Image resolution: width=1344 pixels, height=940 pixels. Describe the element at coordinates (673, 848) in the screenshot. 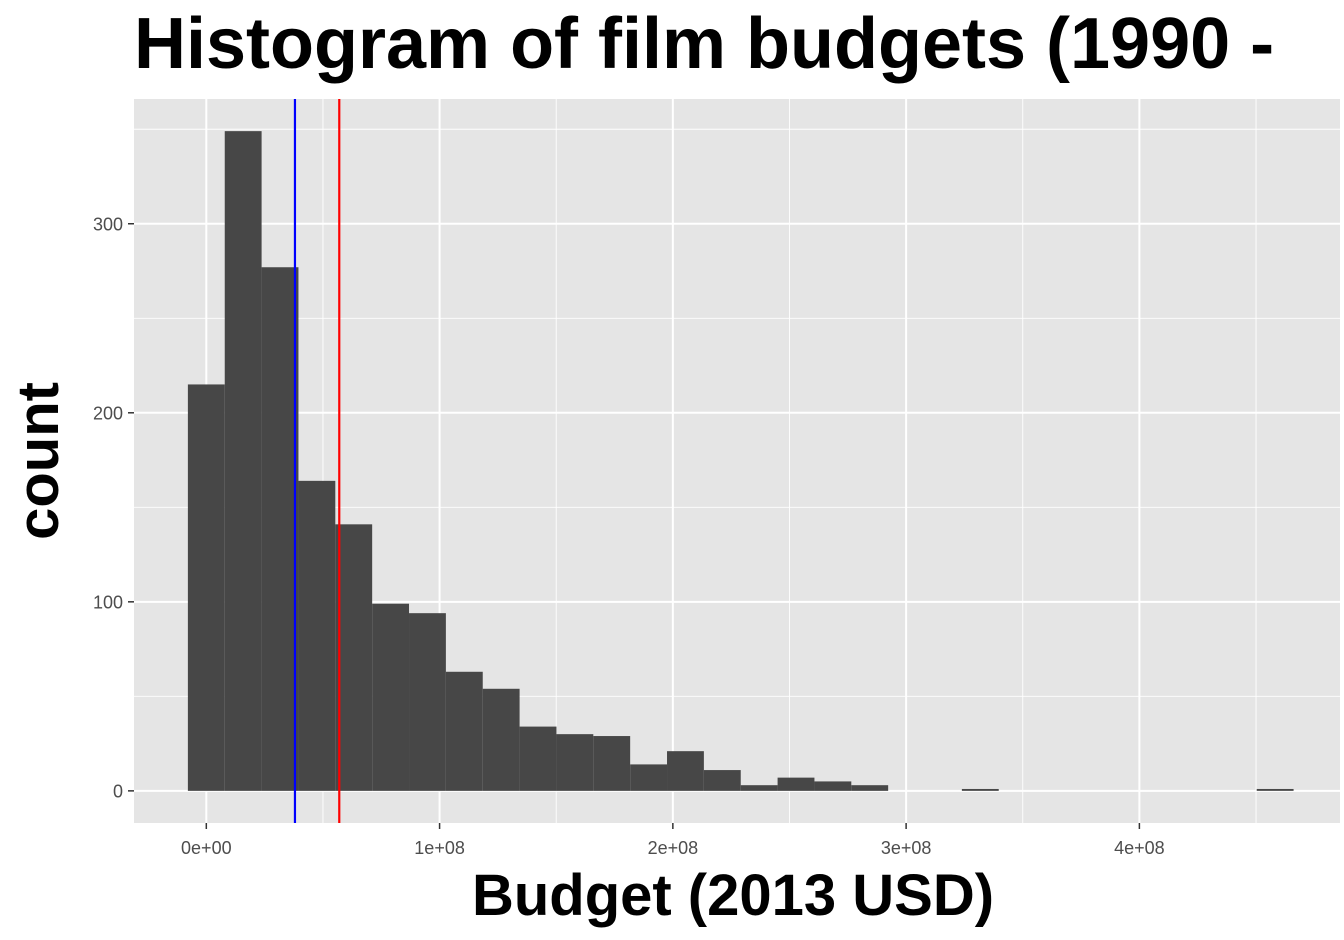

I see `x-tick-label: 2e+08` at that location.